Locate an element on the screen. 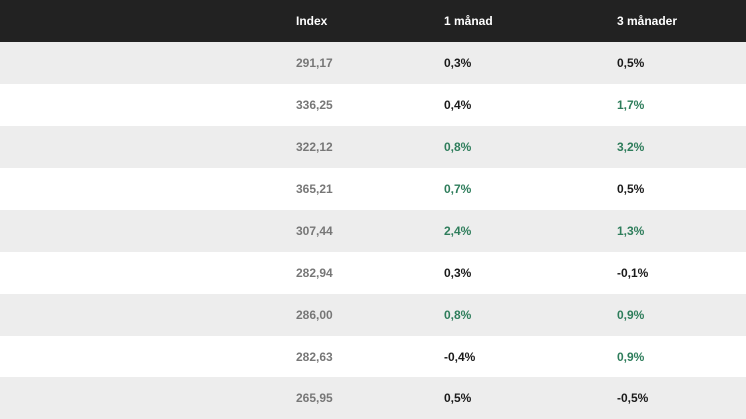 The image size is (746, 419). table-row: 322,12 0,8% 3,2% is located at coordinates (373, 147).